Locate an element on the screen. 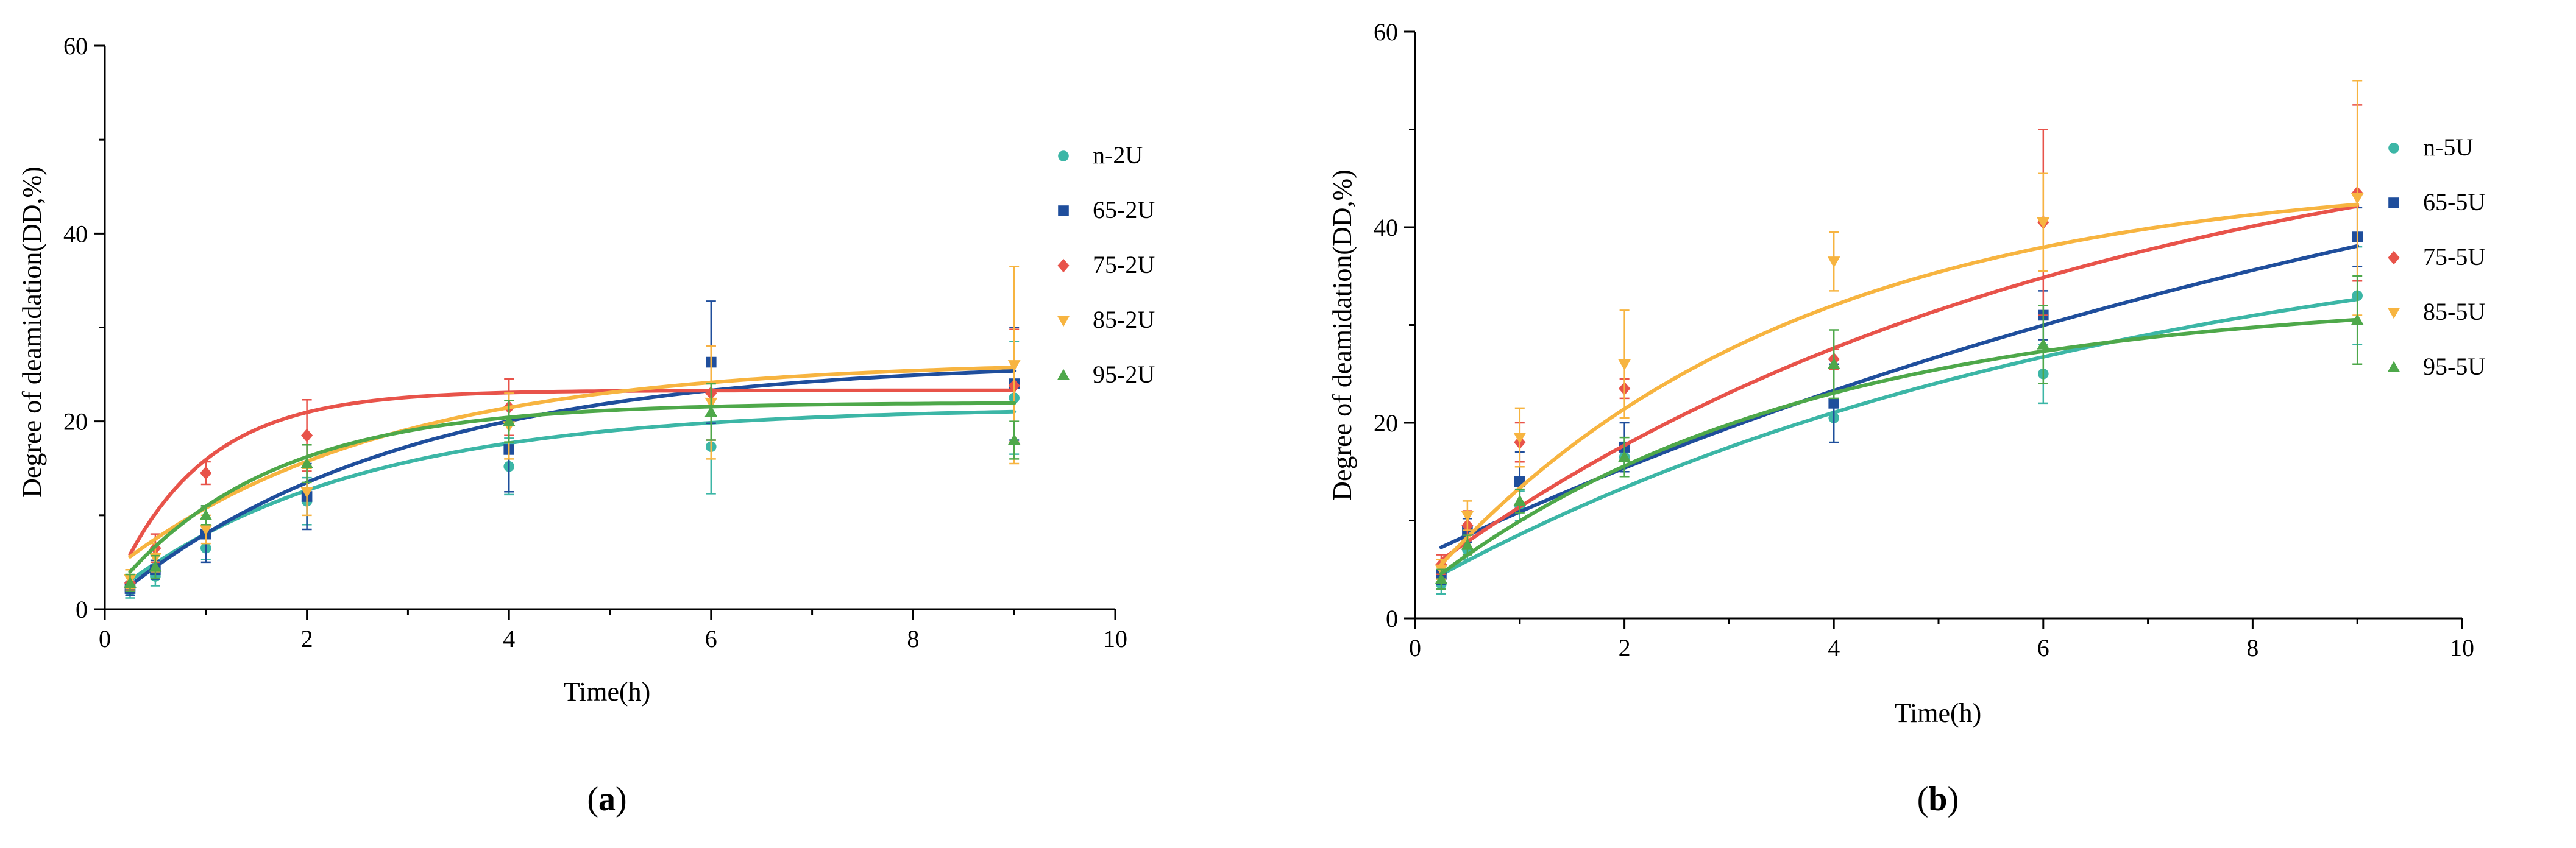 This screenshot has height=848, width=2576. series-95-5U is located at coordinates (1900, 433).